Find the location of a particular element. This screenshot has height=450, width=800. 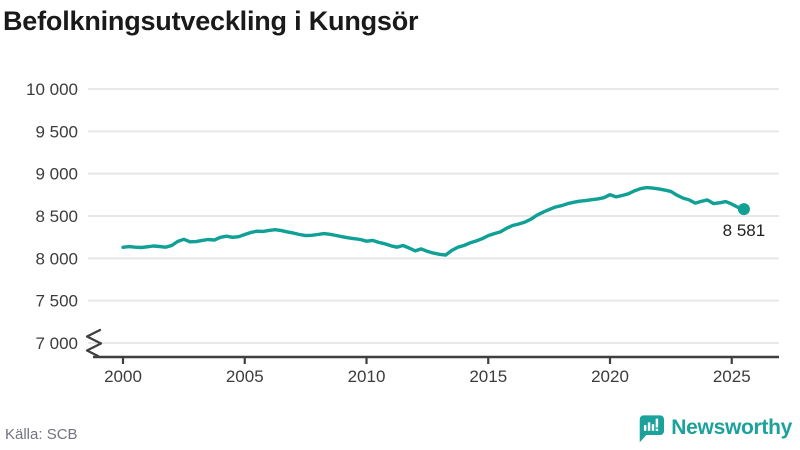

y-tick-label: 8 000 is located at coordinates (56, 258).